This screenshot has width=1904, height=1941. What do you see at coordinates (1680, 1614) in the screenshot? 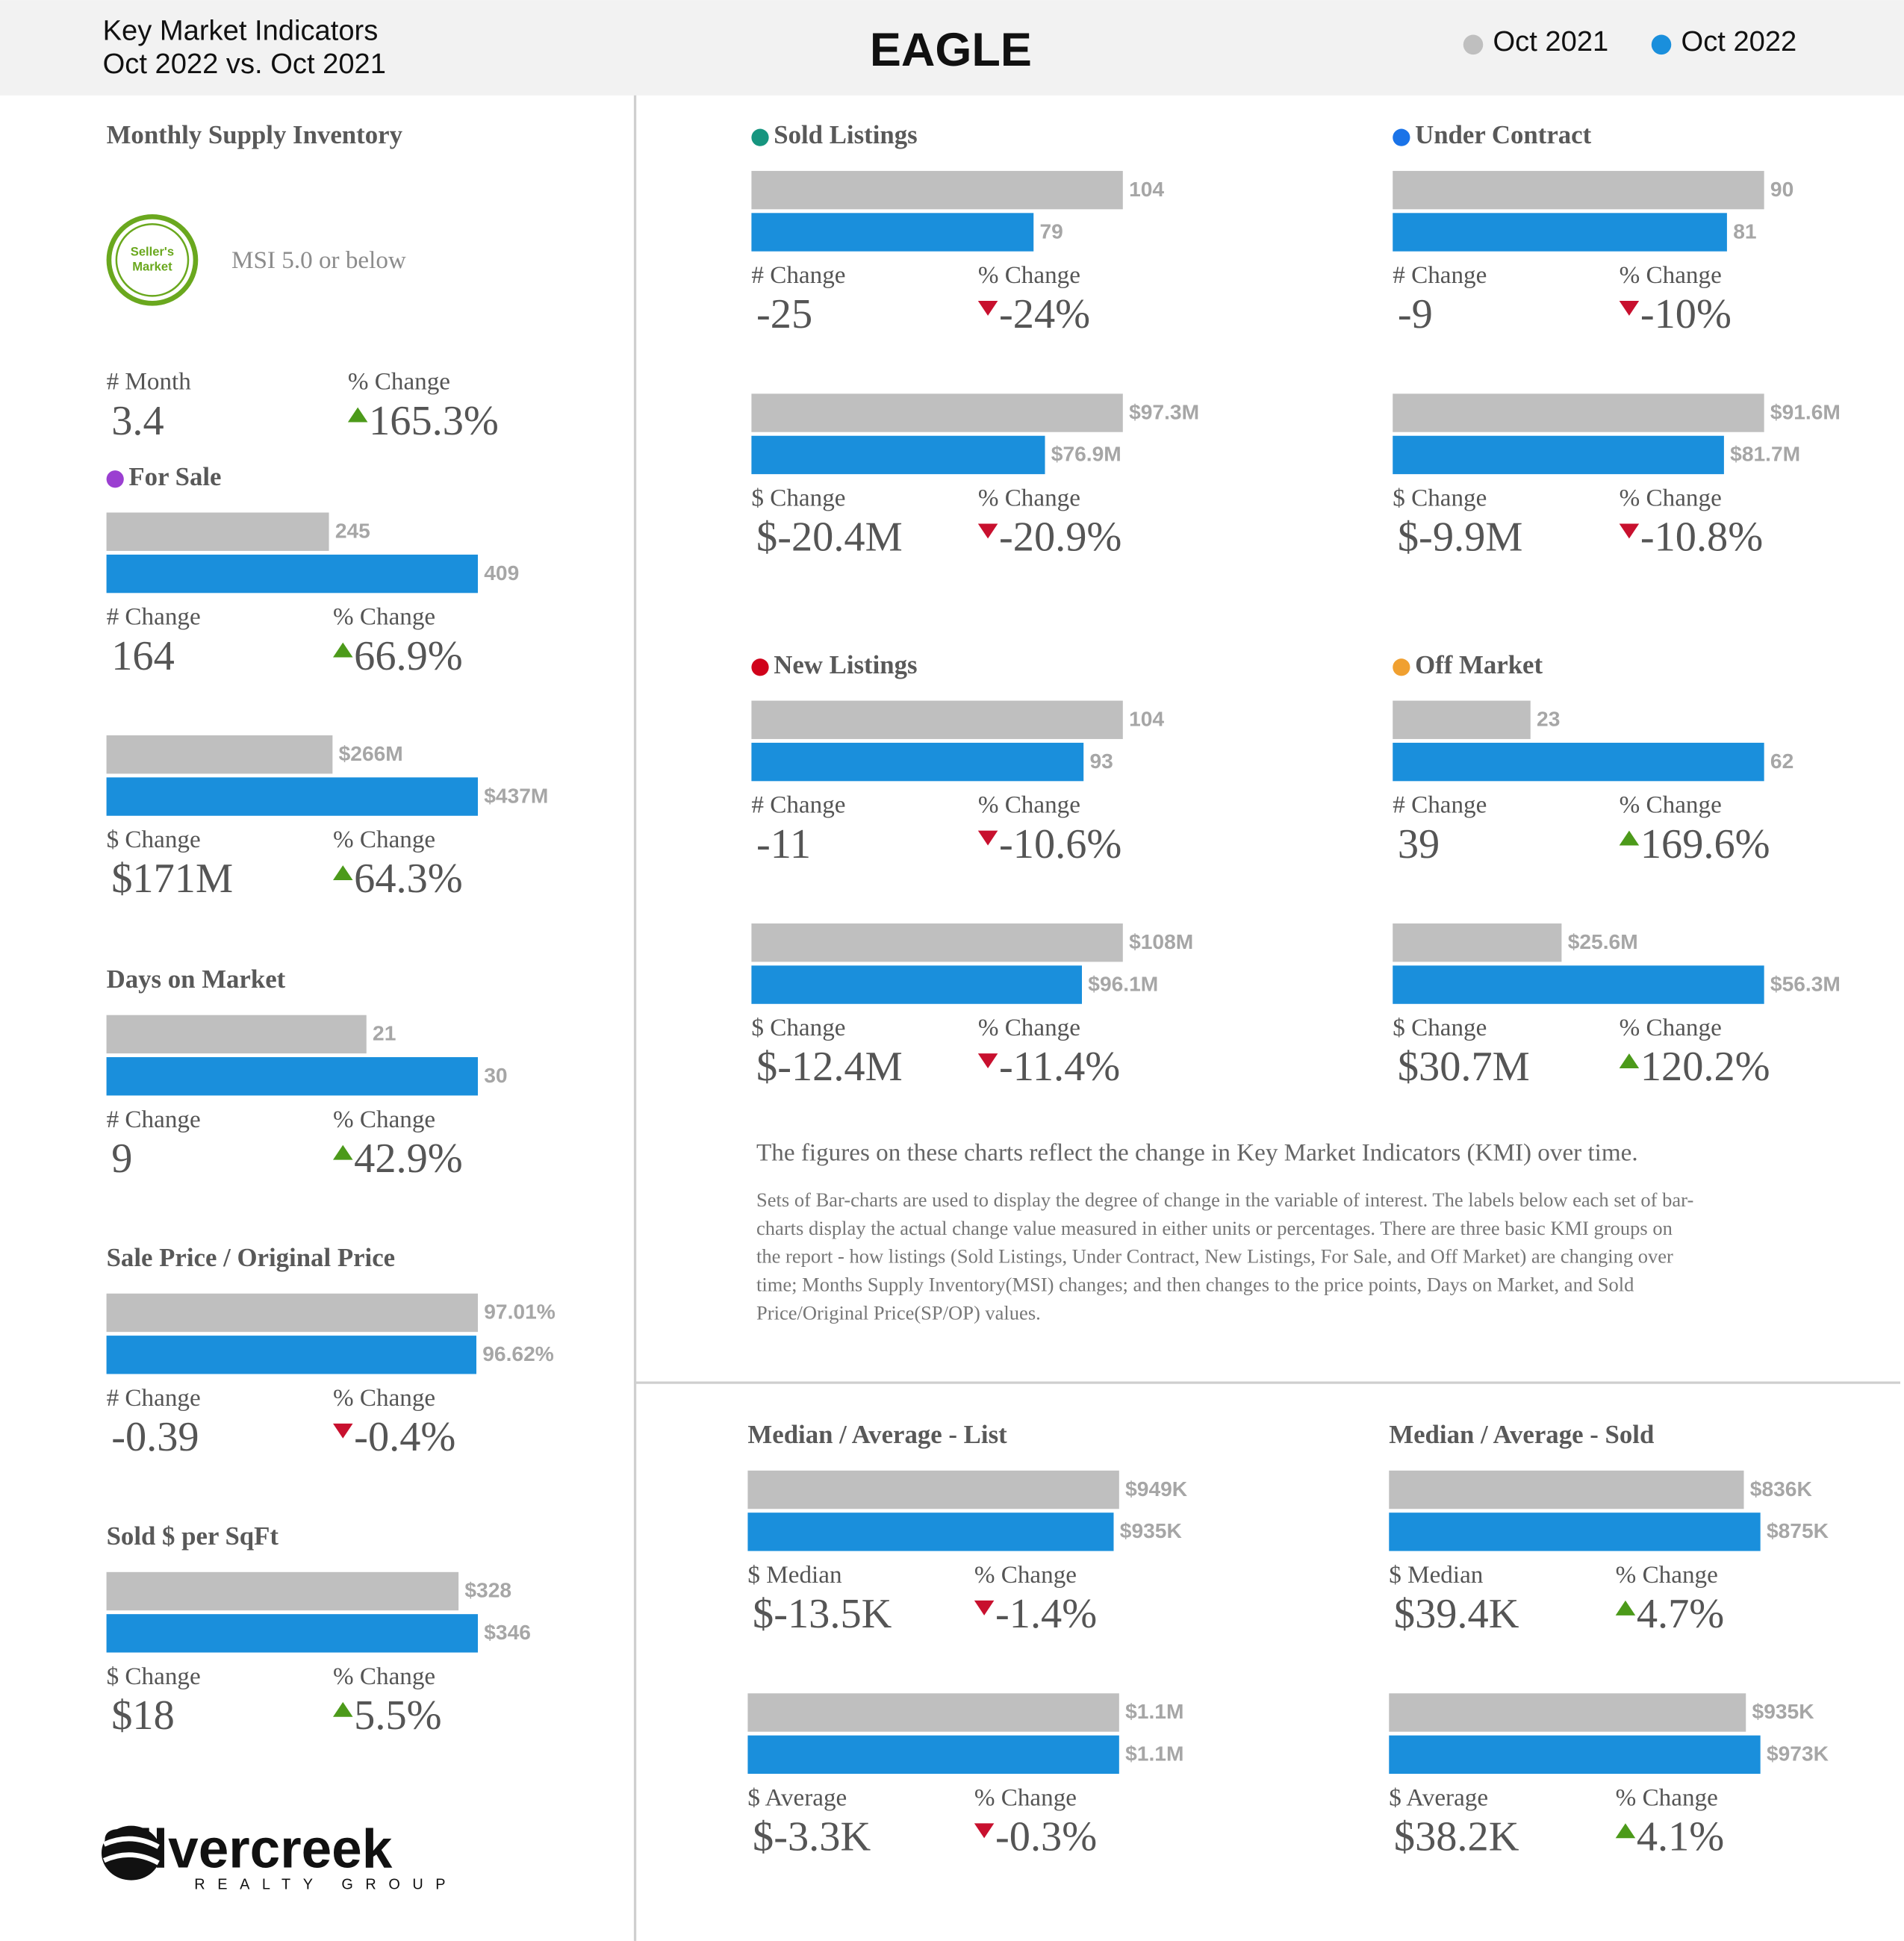
I see `stat-value: 4.7%` at bounding box center [1680, 1614].